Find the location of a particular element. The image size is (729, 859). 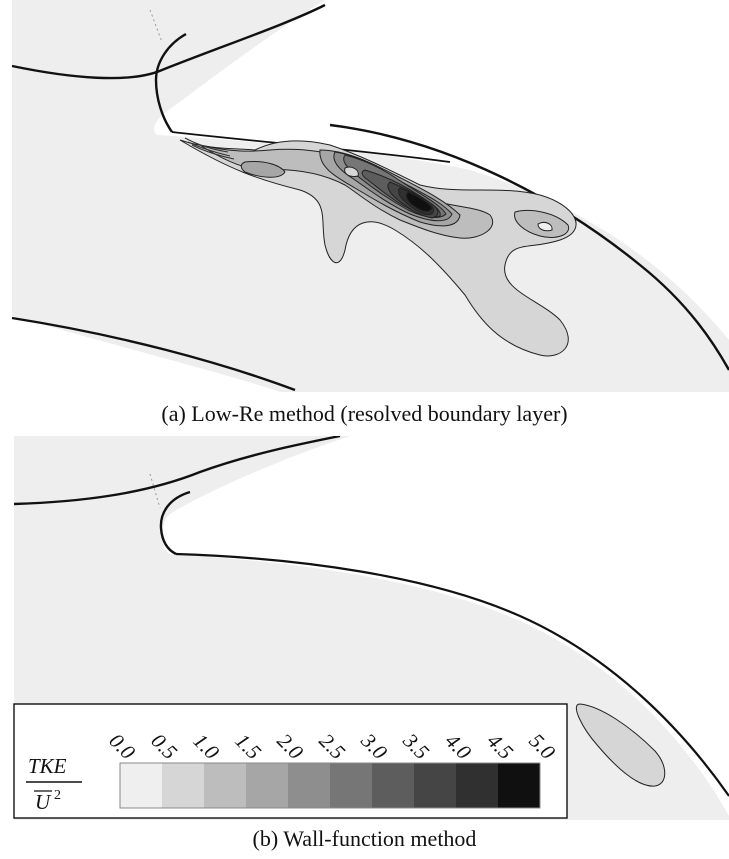

contour-level-1.5 is located at coordinates (263, 169).